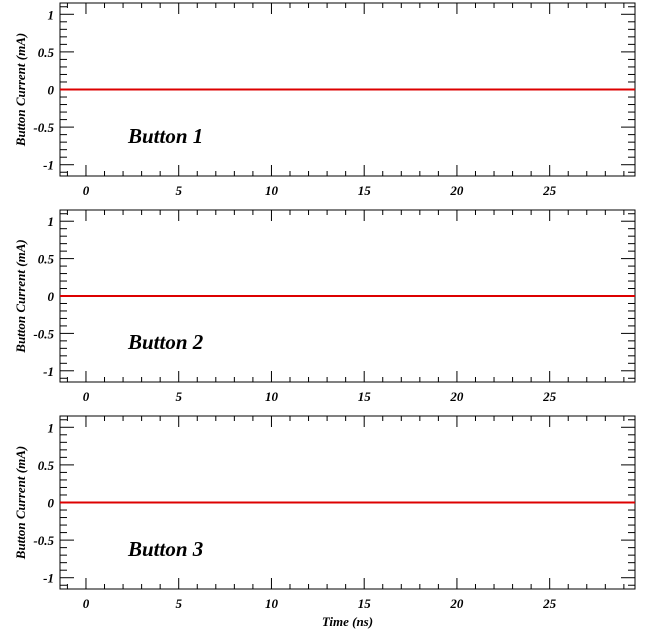 Image resolution: width=648 pixels, height=635 pixels. I want to click on x-axis-title: Time (ns), so click(347, 621).